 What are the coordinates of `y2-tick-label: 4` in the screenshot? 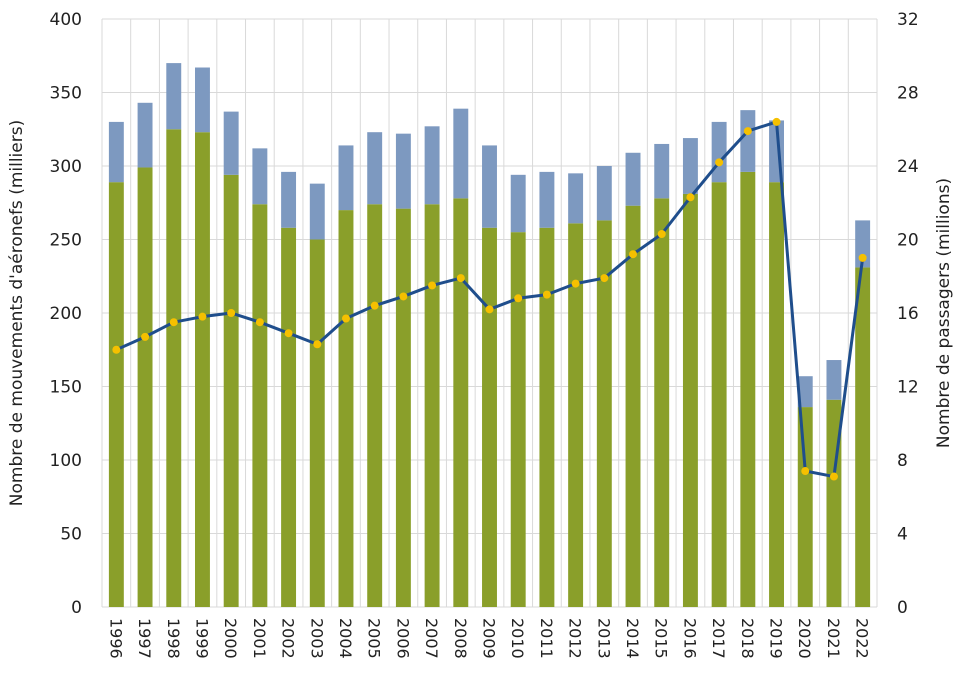 It's located at (902, 535).